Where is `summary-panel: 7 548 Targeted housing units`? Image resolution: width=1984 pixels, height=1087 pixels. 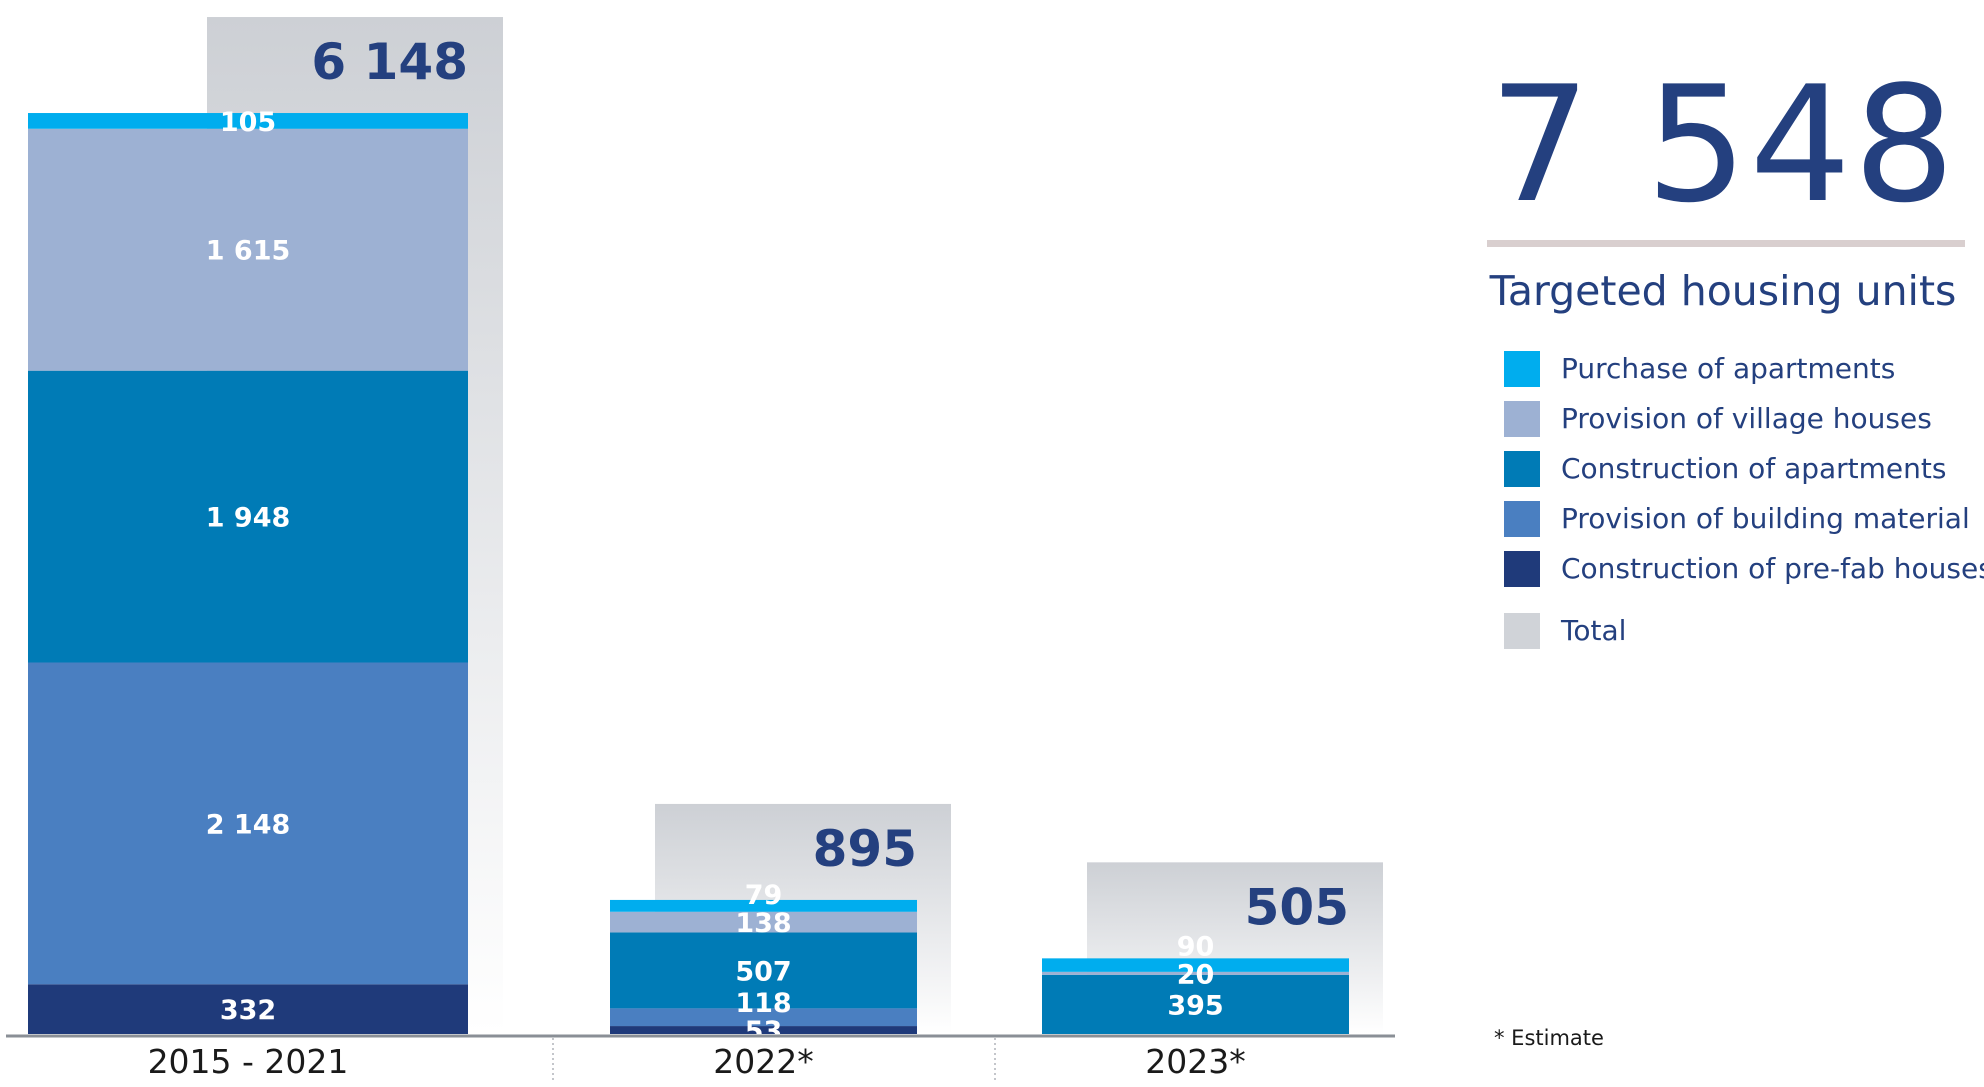
summary-panel: 7 548 Targeted housing units is located at coordinates (1728, 187).